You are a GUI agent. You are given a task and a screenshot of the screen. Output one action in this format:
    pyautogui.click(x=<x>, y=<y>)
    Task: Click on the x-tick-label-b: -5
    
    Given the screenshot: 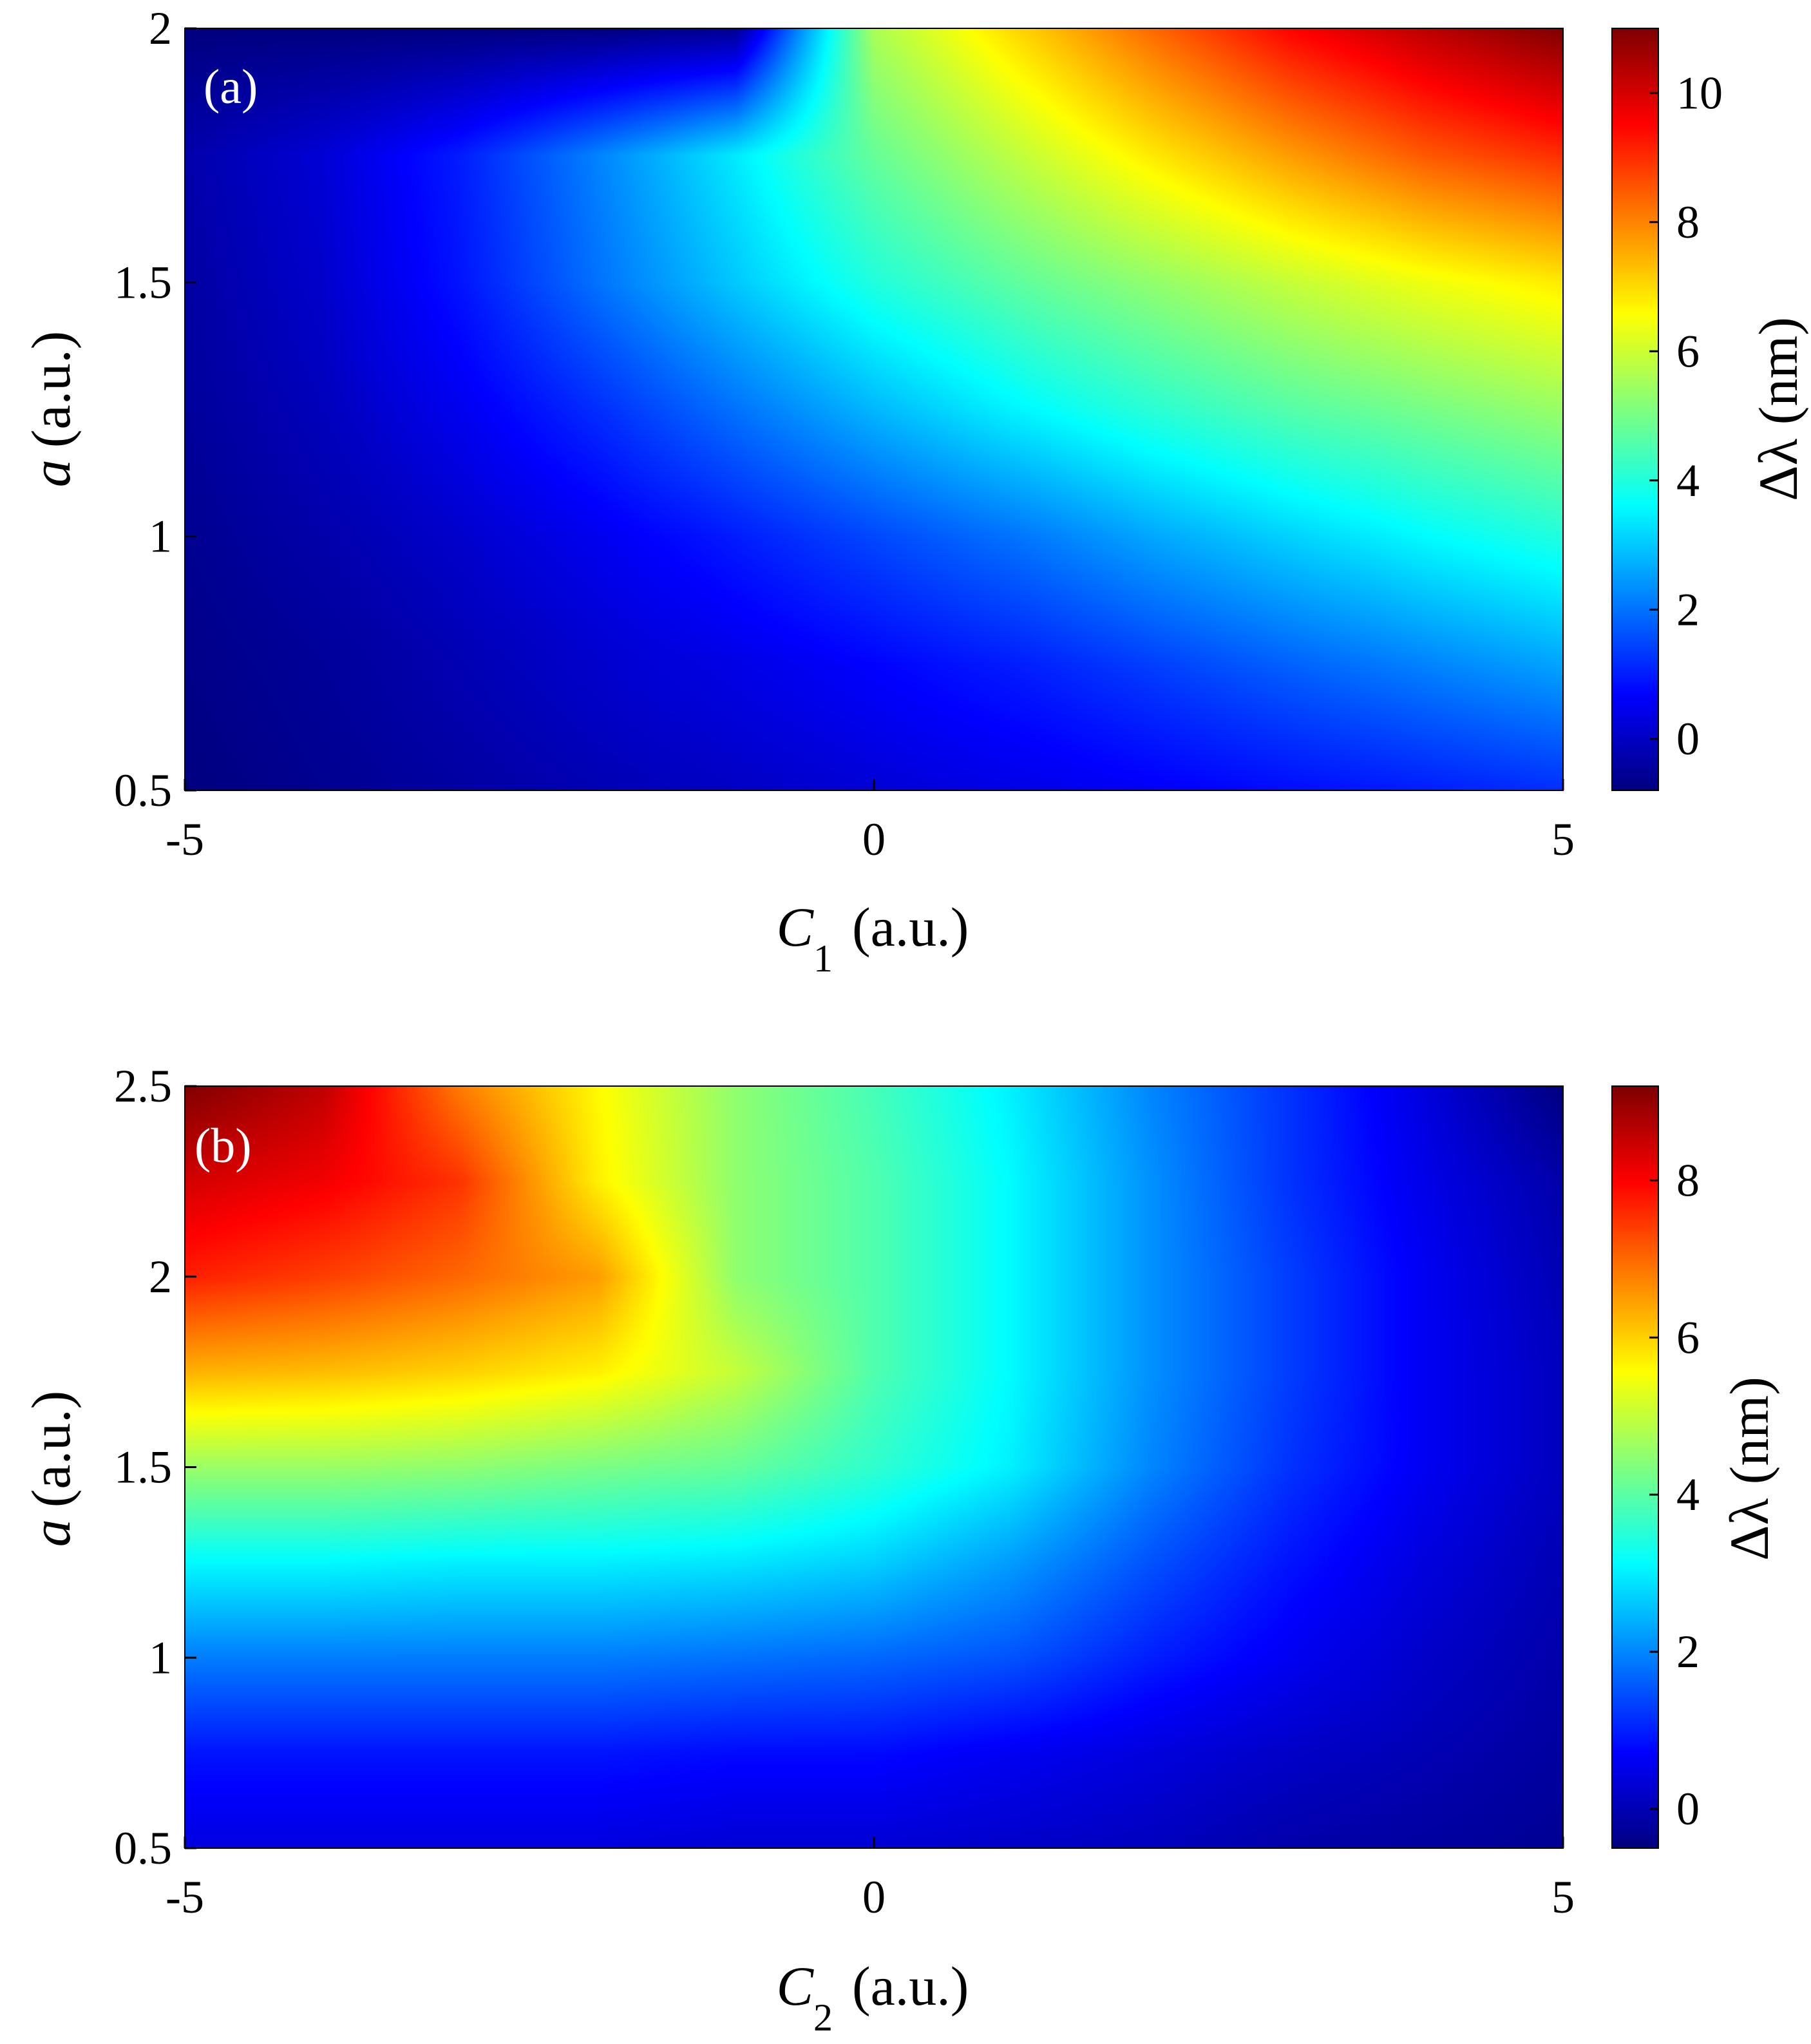 What is the action you would take?
    pyautogui.click(x=185, y=1897)
    